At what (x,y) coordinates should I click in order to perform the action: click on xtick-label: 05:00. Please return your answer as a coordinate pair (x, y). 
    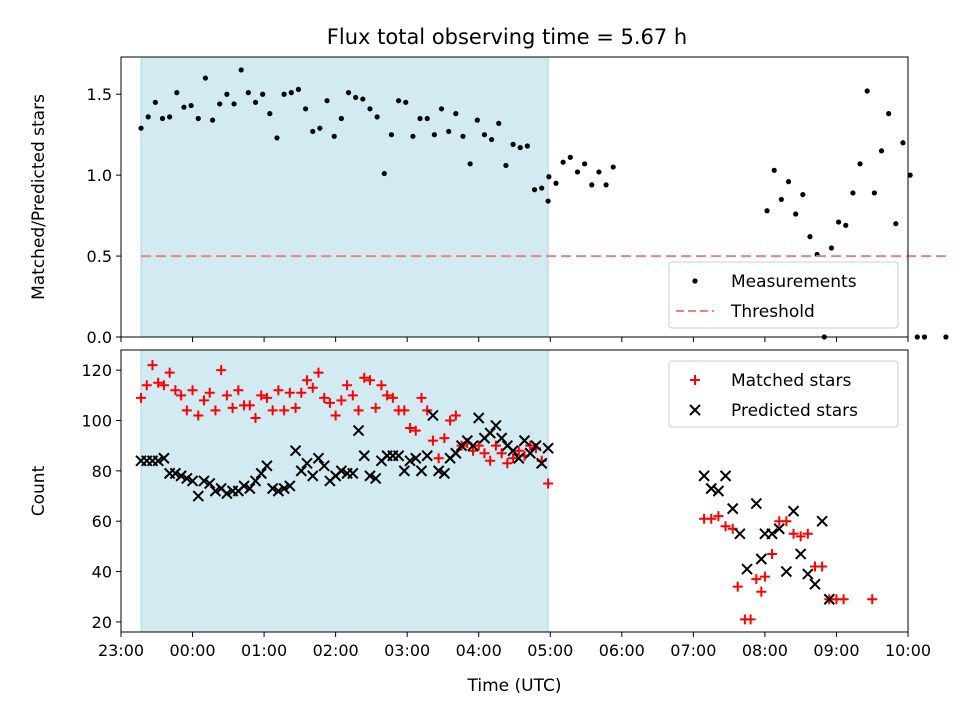
    Looking at the image, I should click on (550, 650).